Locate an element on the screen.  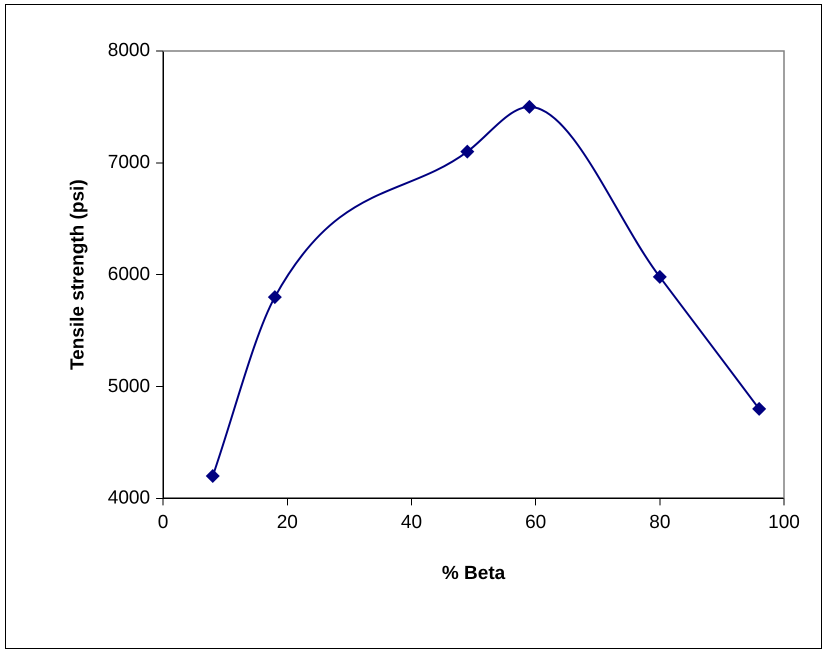
x-tick-label: 0 is located at coordinates (163, 523).